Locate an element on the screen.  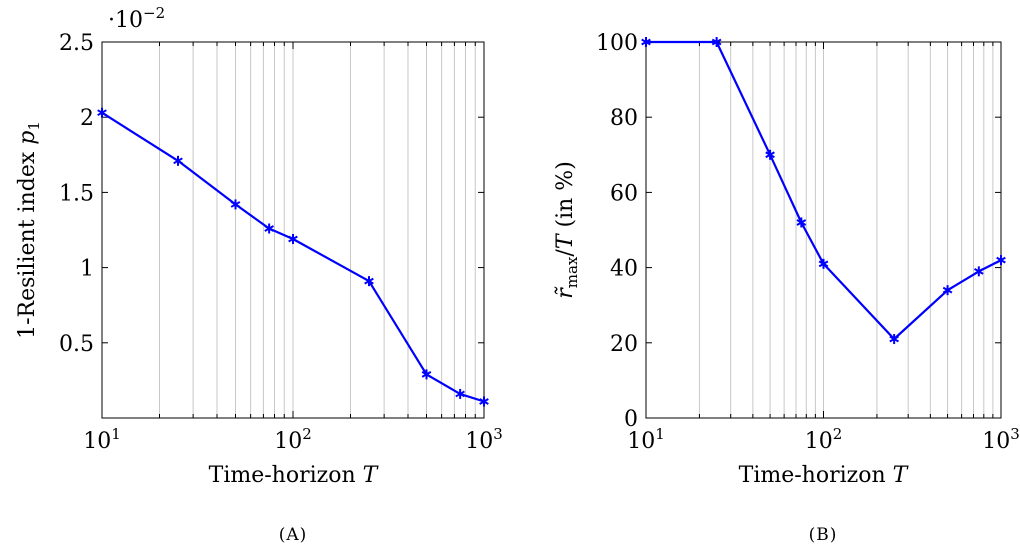
b-y-tick-label: 0 is located at coordinates (631, 419).